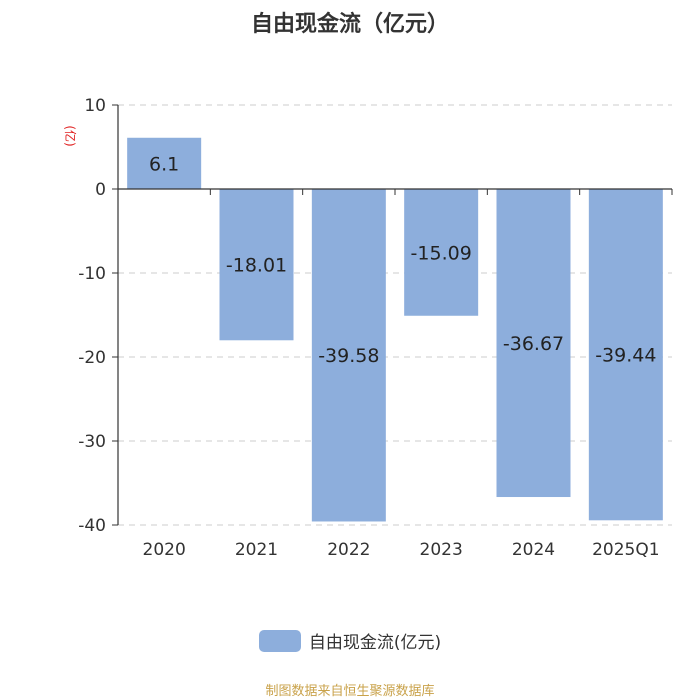 This screenshot has height=700, width=700. I want to click on legend-swatch, so click(279, 640).